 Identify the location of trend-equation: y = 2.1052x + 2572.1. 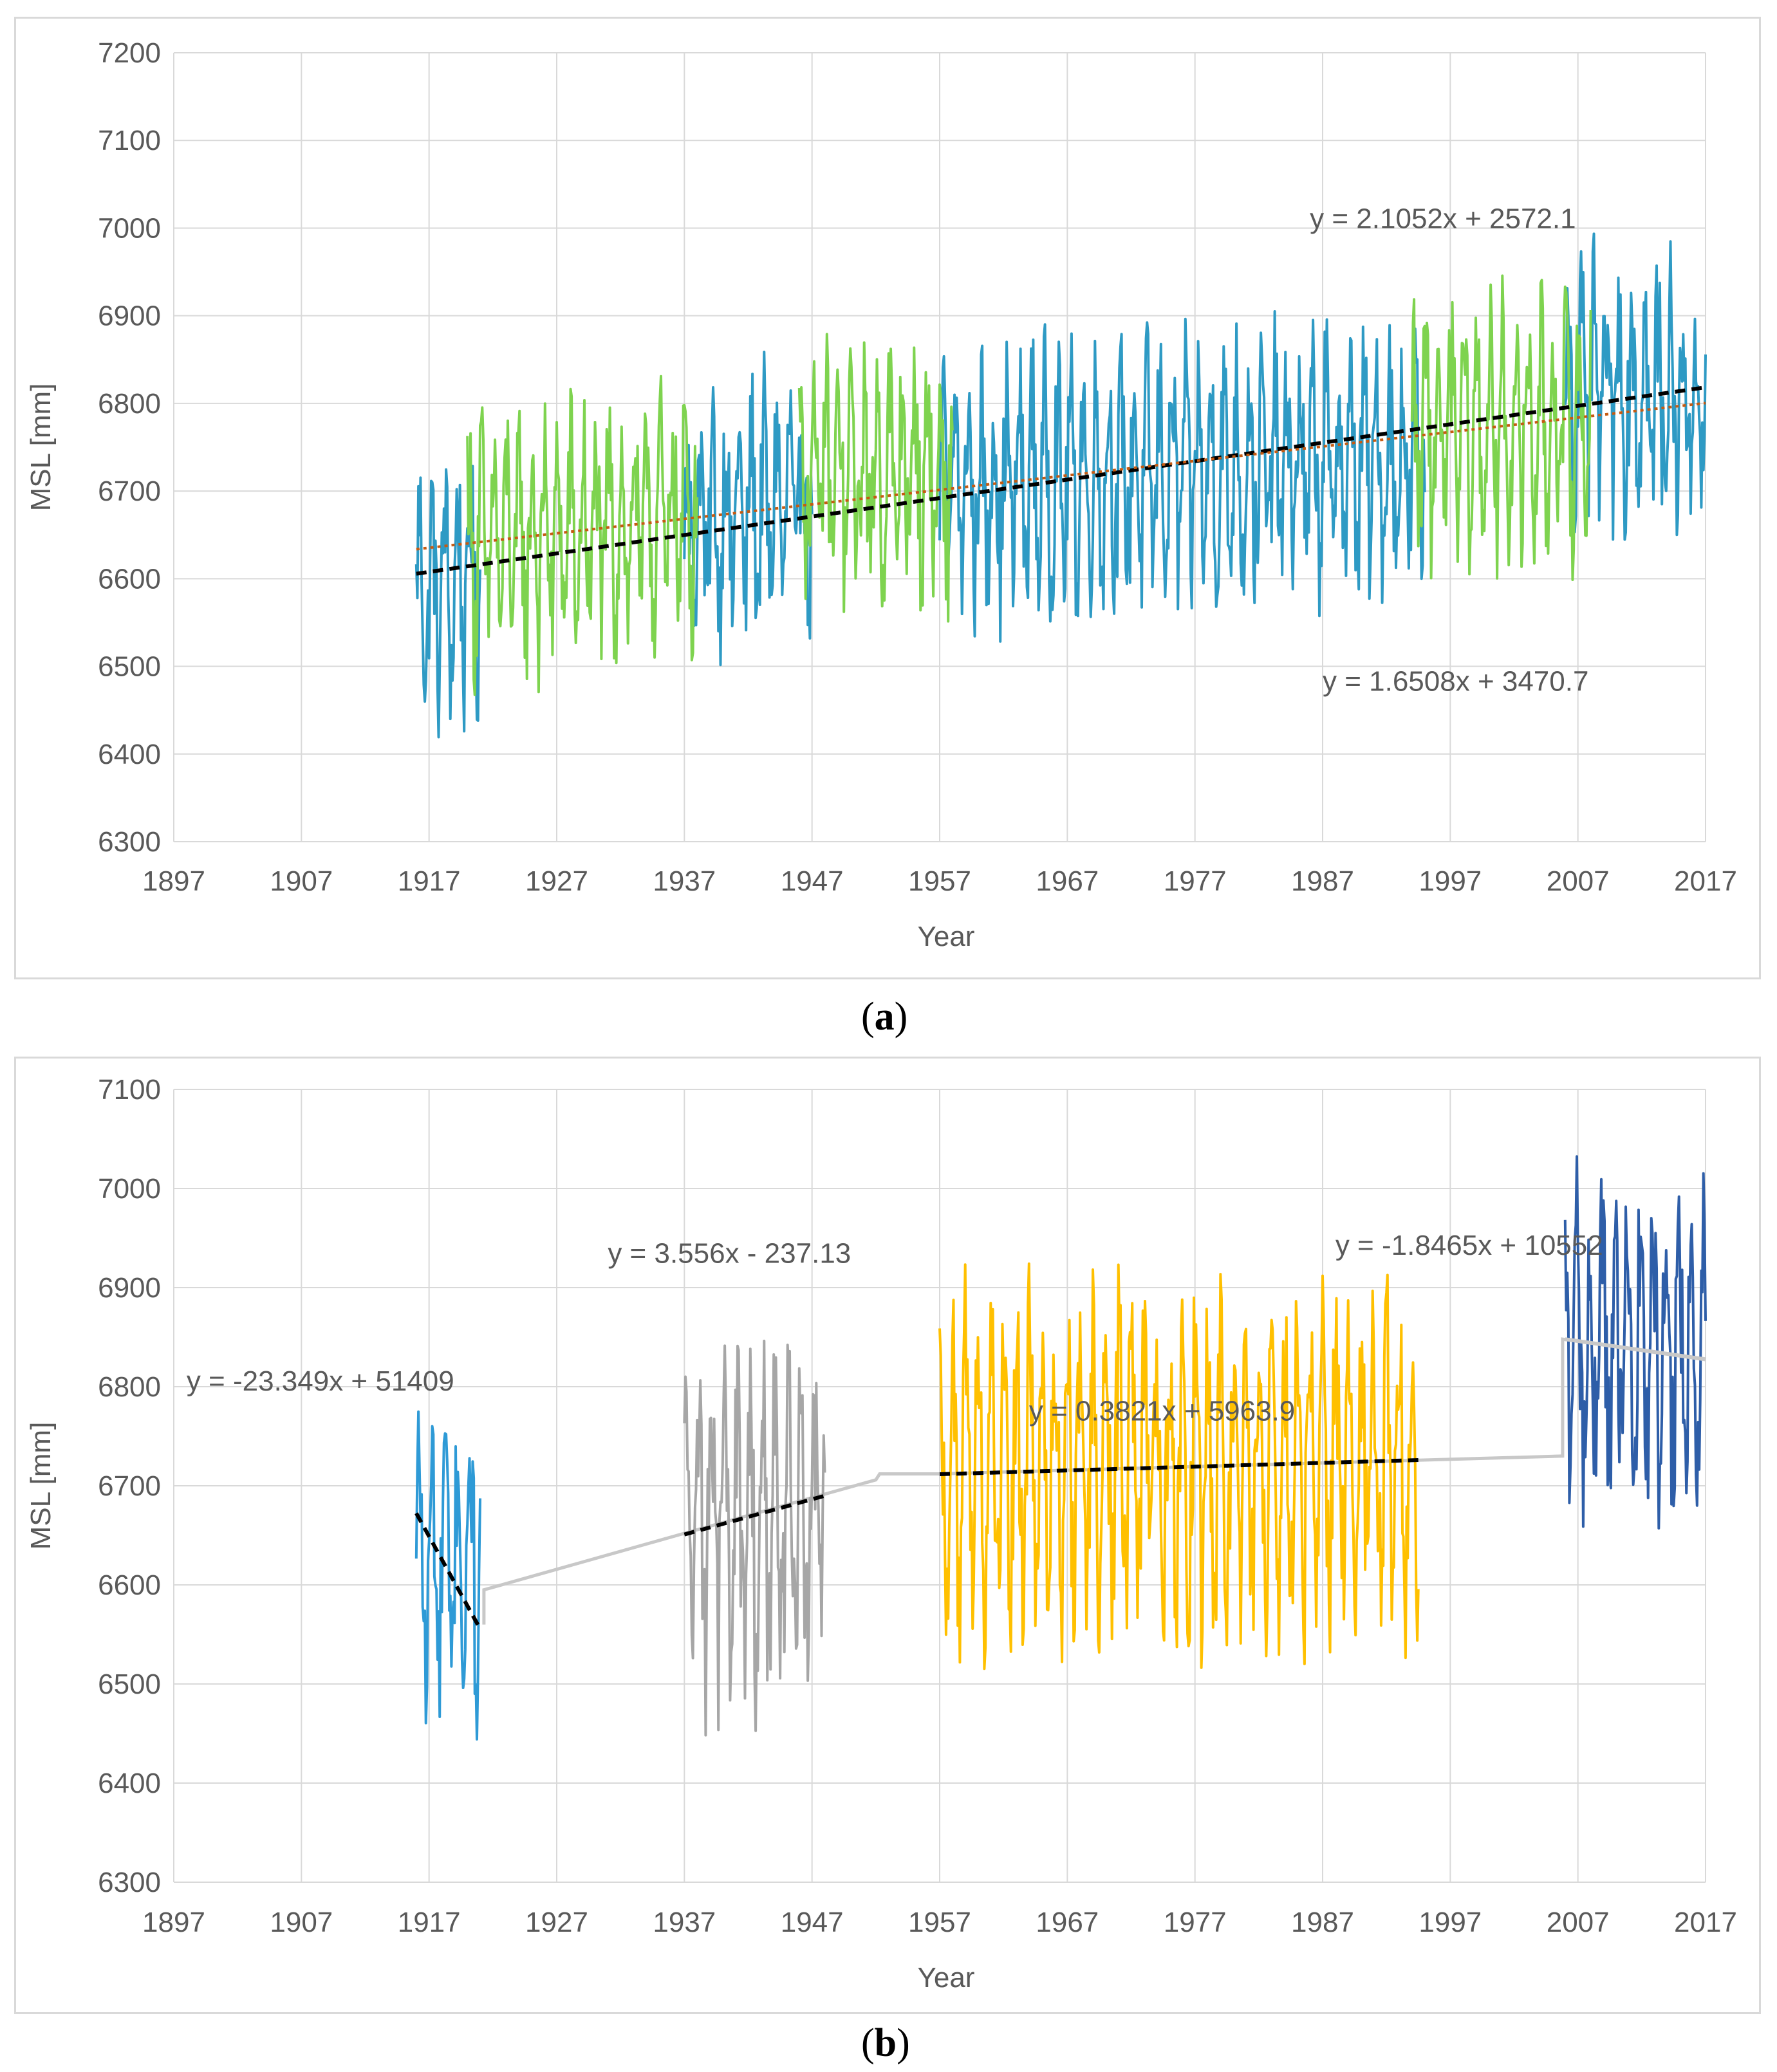
(1443, 218).